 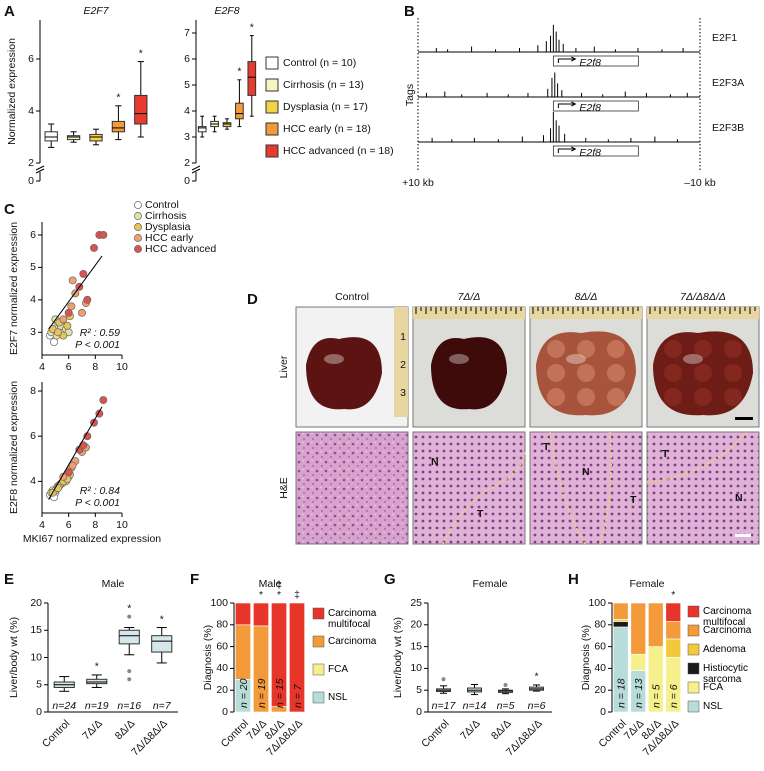 I want to click on annotation: R² : 0.84, so click(x=100, y=491).